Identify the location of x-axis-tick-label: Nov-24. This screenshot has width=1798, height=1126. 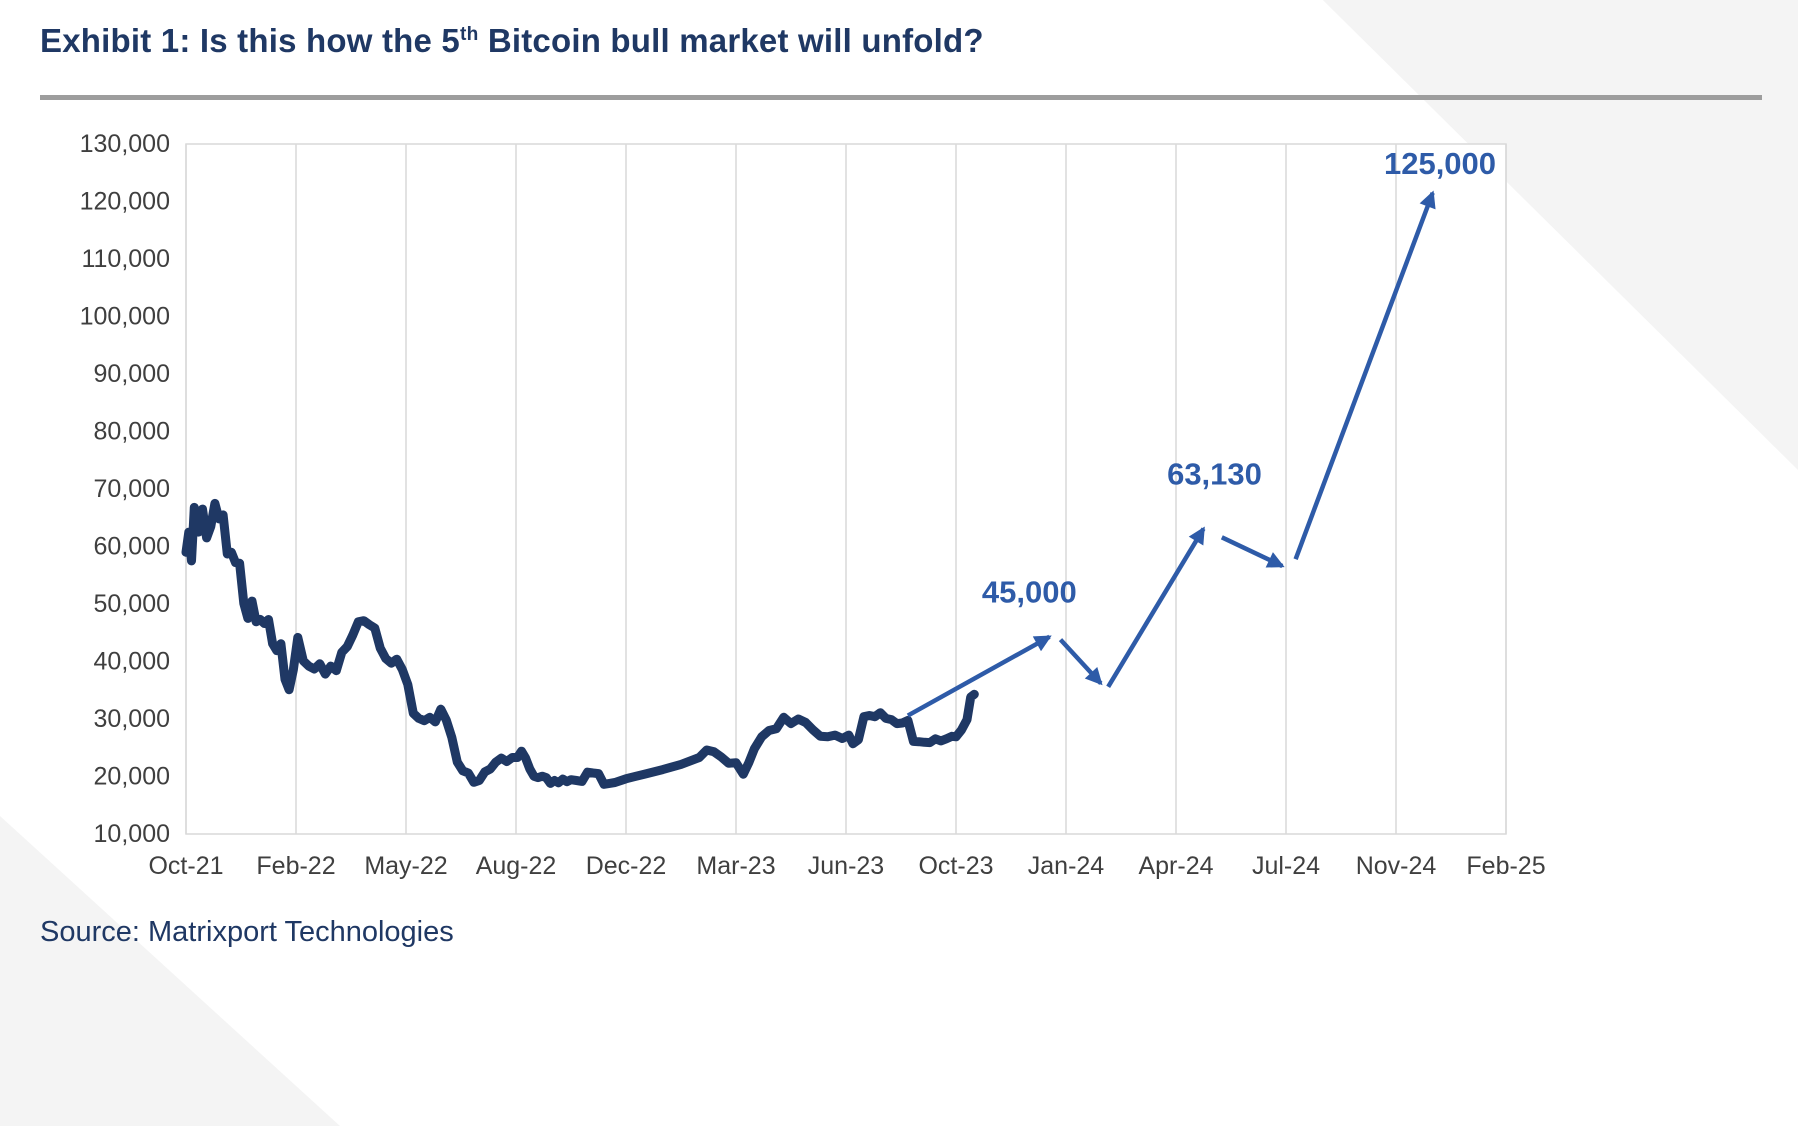
(1396, 866).